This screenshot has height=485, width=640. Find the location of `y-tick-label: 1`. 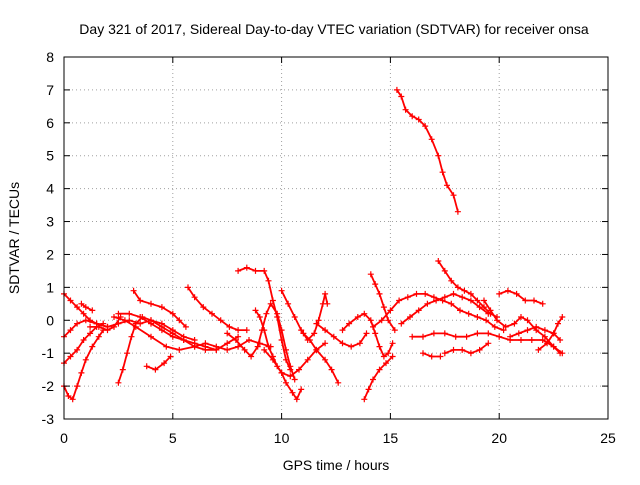

y-tick-label: 1 is located at coordinates (50, 287).